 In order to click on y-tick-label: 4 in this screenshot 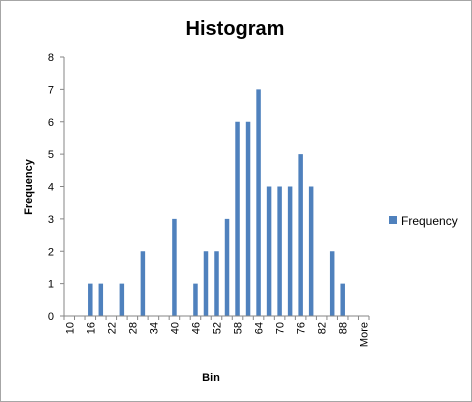, I will do `click(51, 188)`.